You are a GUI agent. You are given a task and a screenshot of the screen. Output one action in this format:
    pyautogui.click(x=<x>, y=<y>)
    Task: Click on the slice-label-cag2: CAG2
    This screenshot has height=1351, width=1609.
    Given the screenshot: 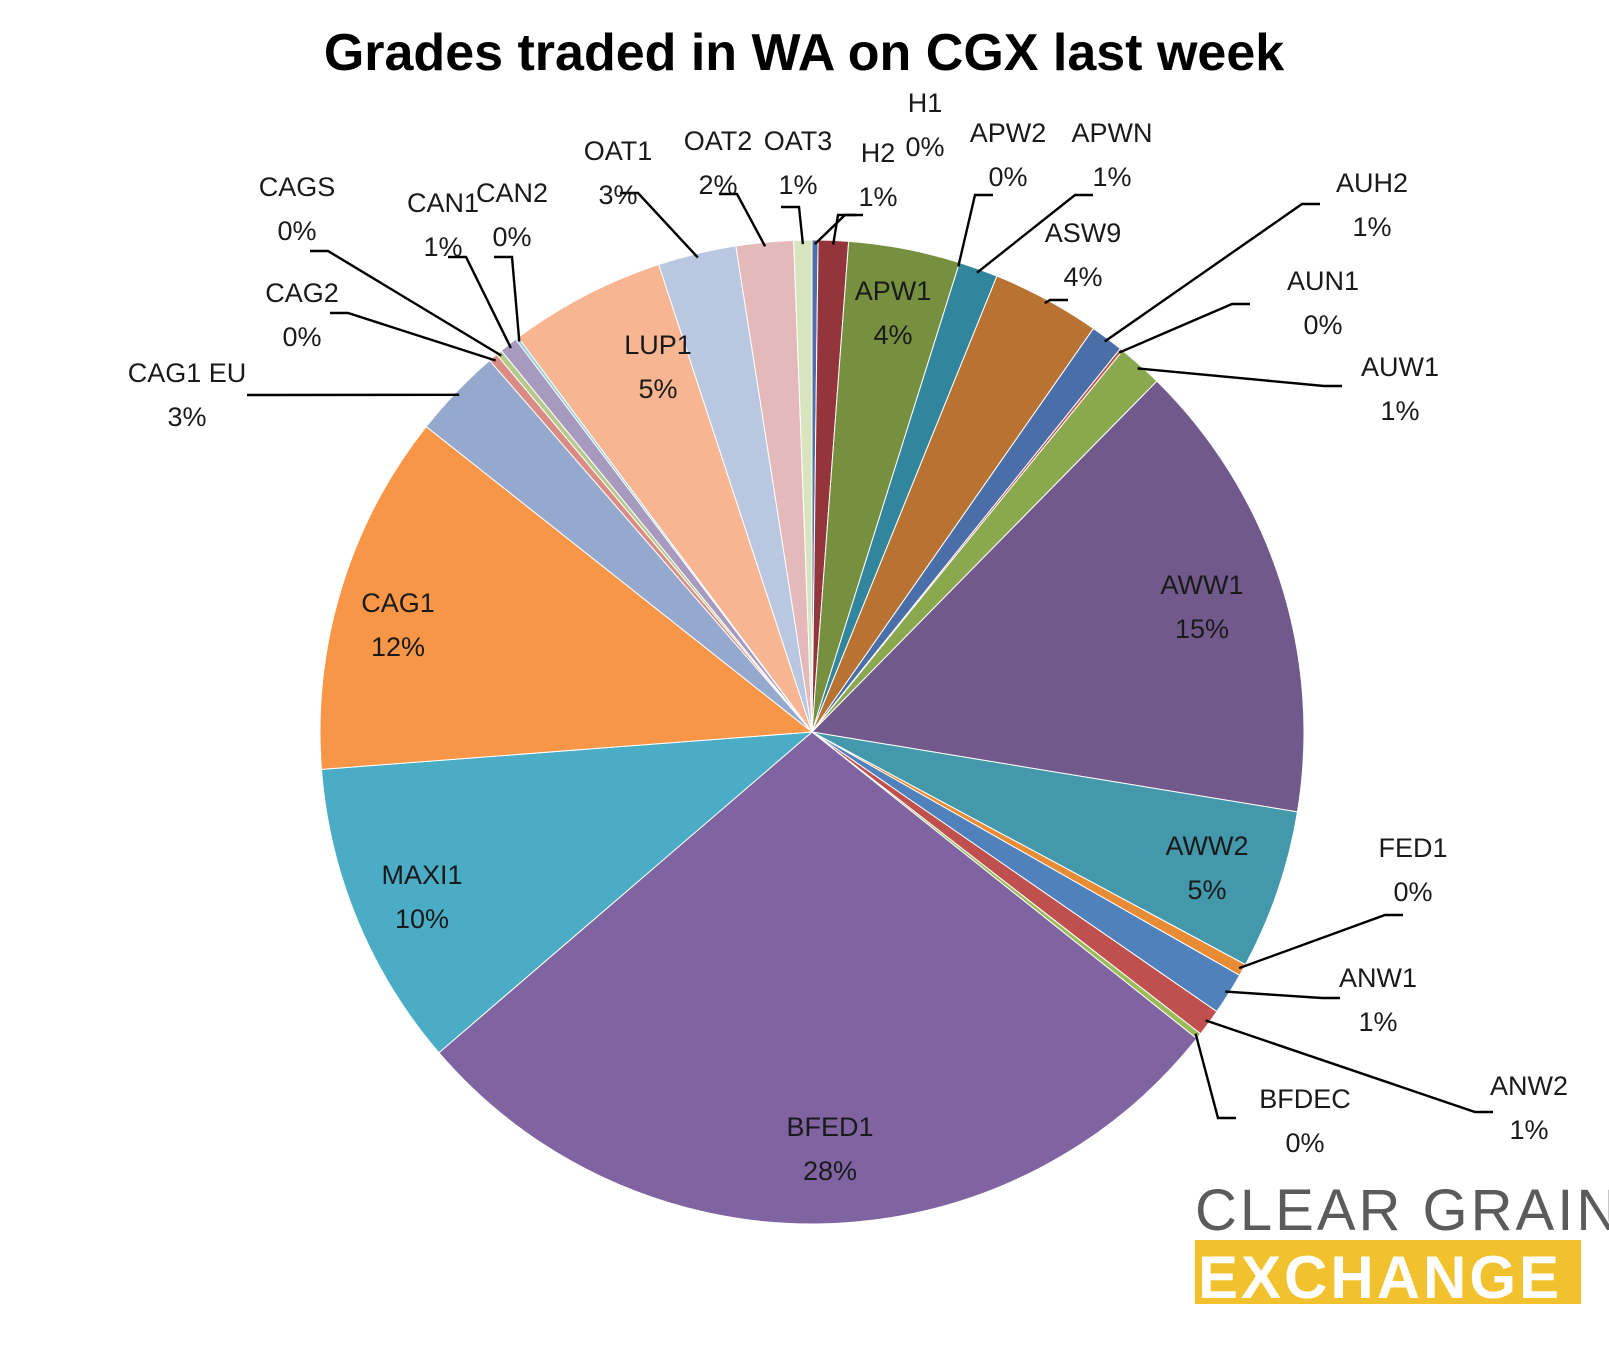 What is the action you would take?
    pyautogui.click(x=302, y=293)
    